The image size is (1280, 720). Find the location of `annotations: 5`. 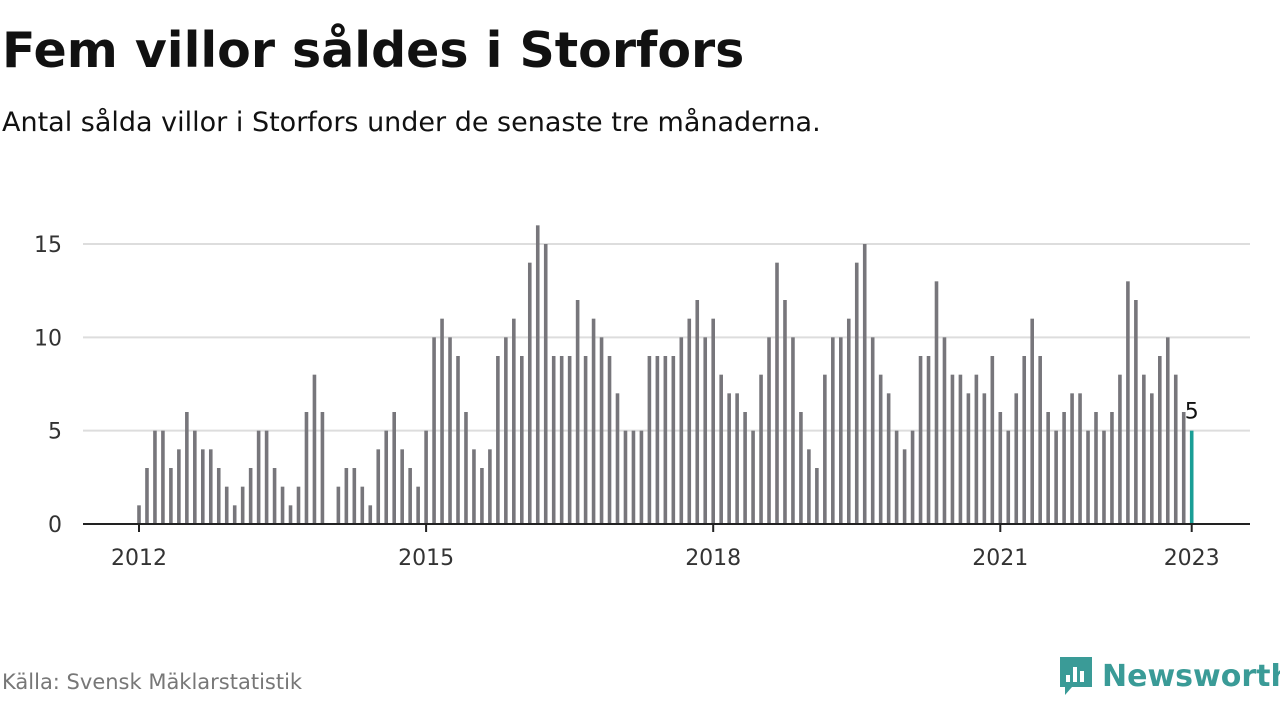

annotations: 5 is located at coordinates (1192, 412).